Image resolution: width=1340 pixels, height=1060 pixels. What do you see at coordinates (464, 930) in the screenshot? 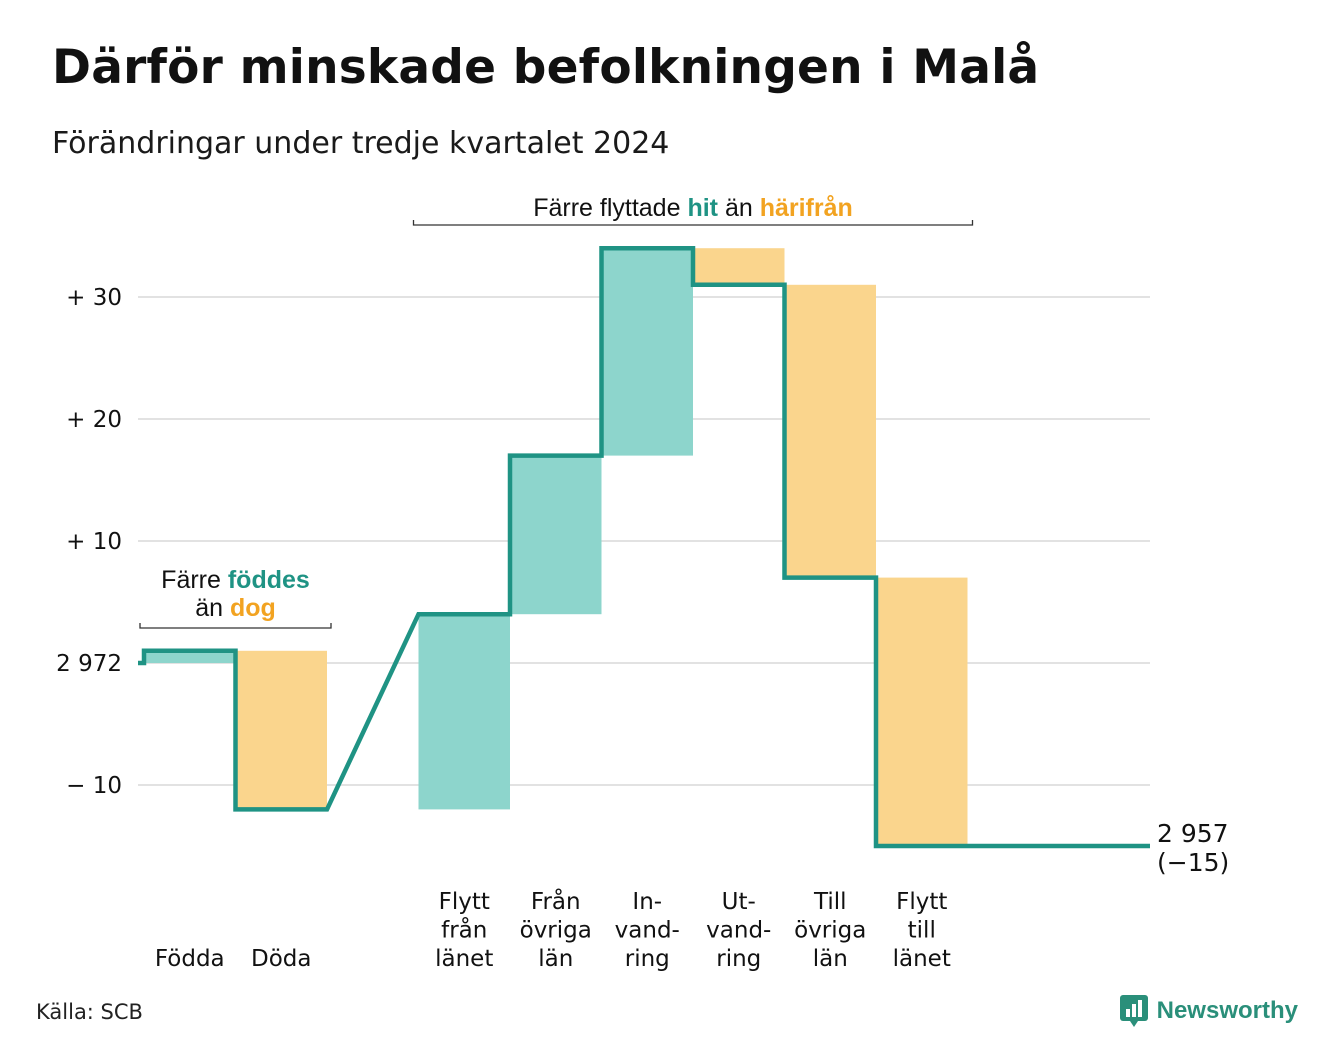
I see `category-label: från` at bounding box center [464, 930].